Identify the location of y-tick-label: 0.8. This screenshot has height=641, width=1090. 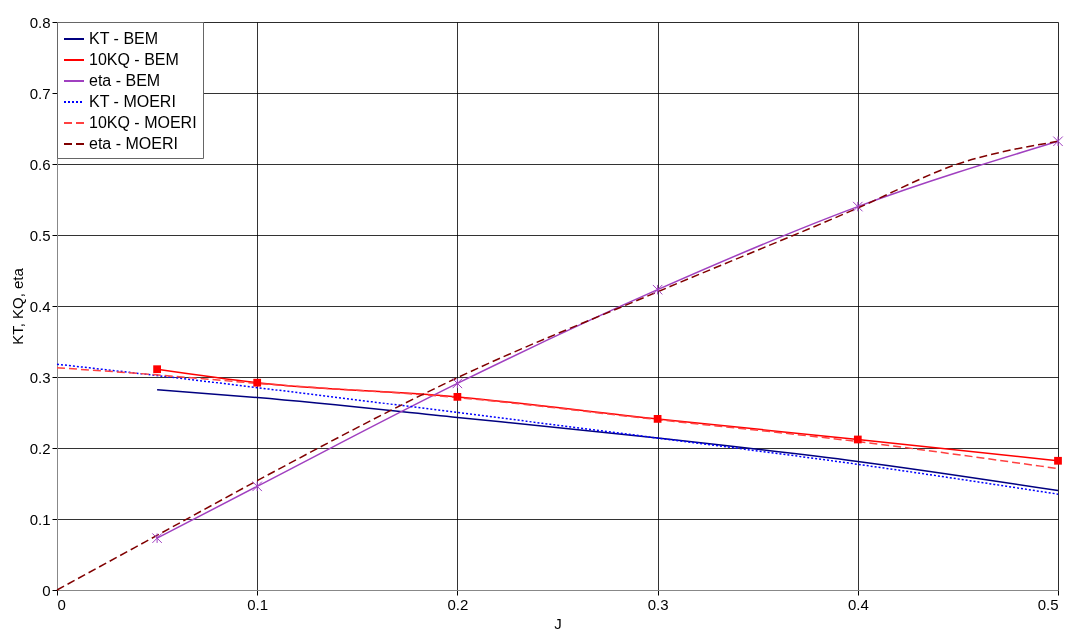
(40, 22).